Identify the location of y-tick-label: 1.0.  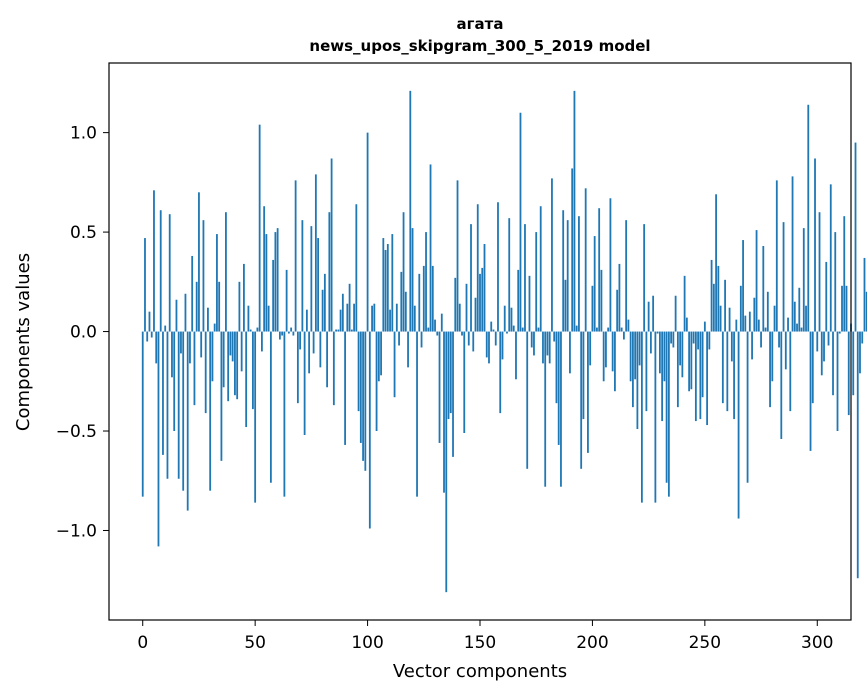
(83, 134).